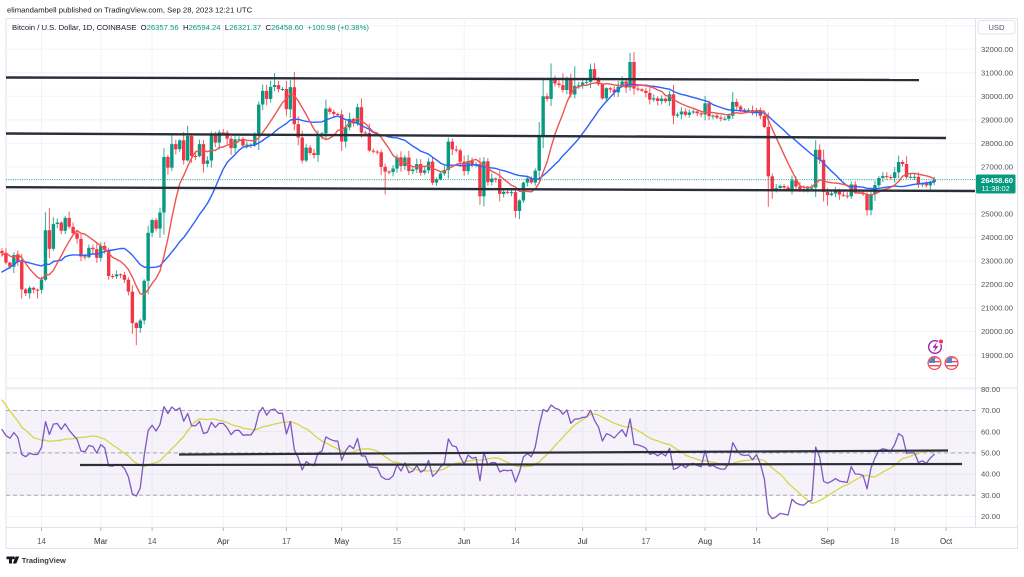  What do you see at coordinates (44, 560) in the screenshot?
I see `svg-text: TradingView` at bounding box center [44, 560].